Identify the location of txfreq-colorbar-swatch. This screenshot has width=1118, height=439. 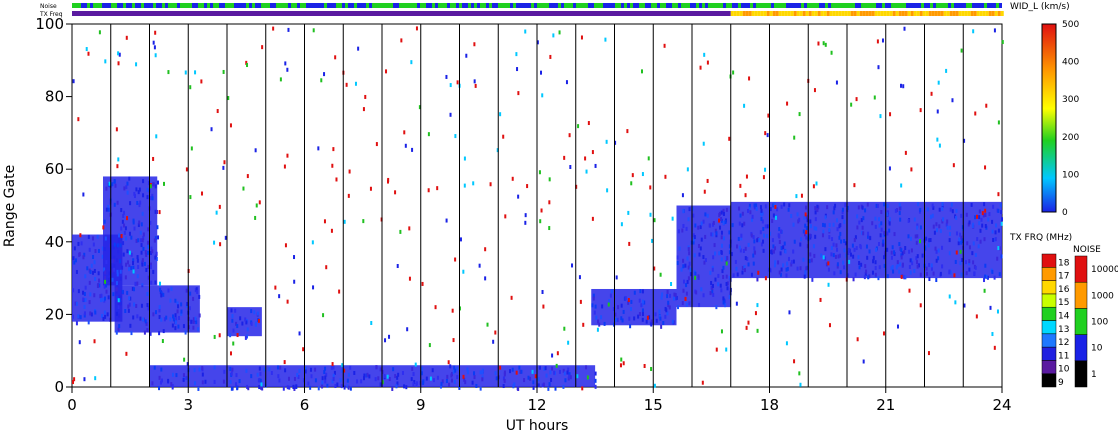
(1049, 274).